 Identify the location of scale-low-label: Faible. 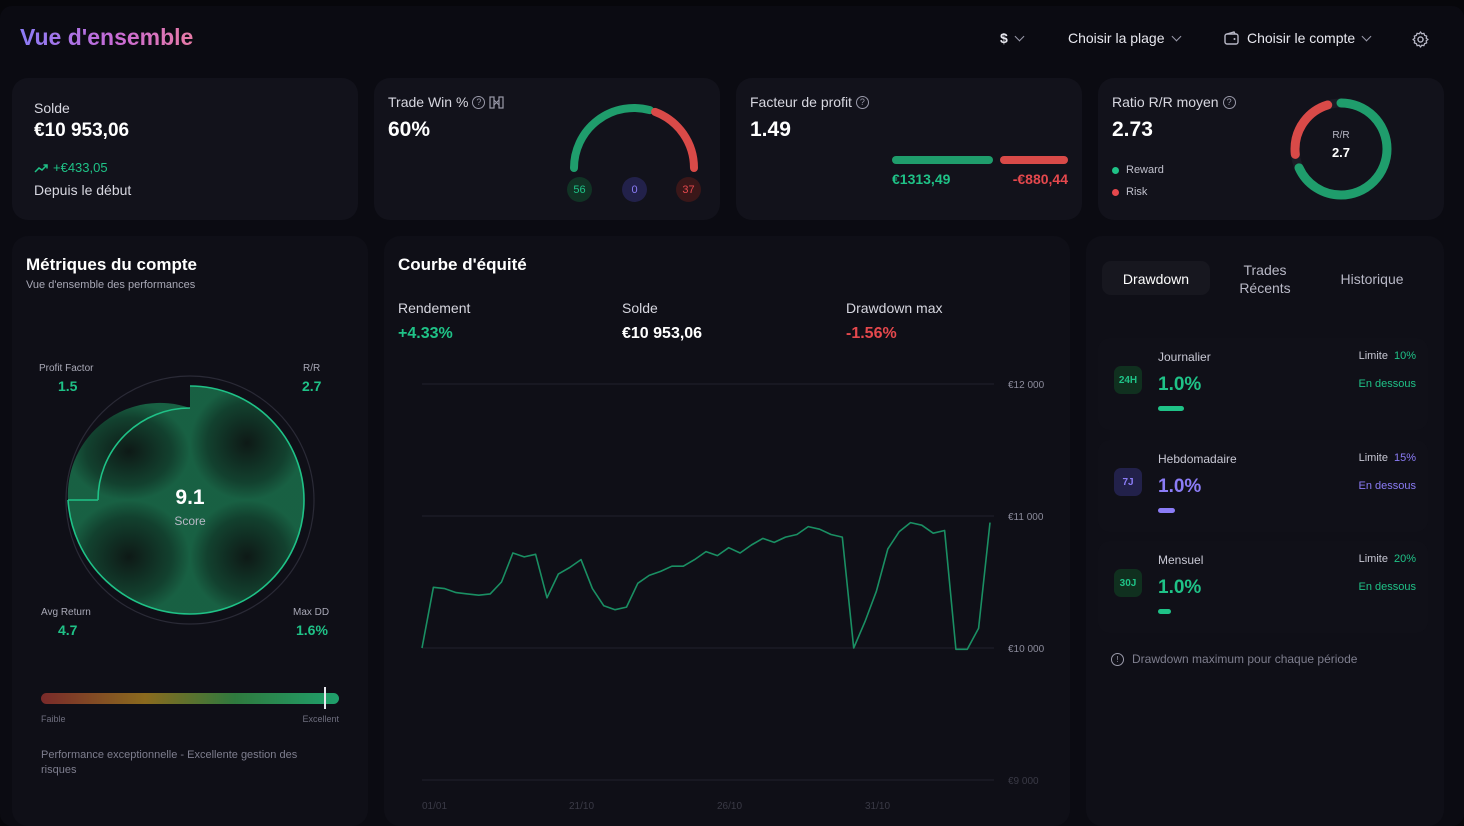
(53, 719).